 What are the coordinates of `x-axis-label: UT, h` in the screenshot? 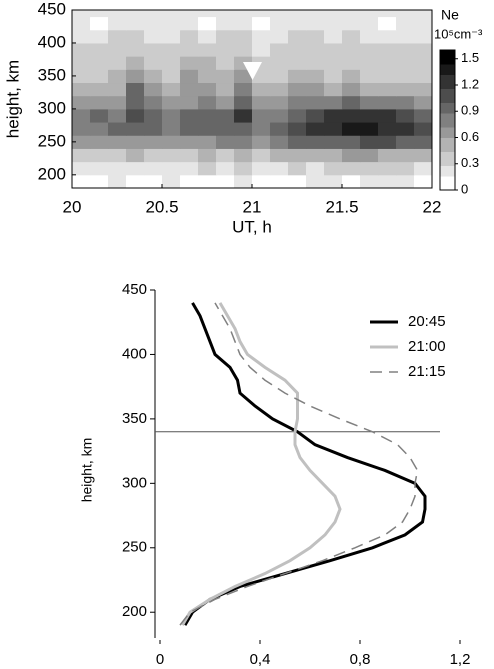 It's located at (252, 226).